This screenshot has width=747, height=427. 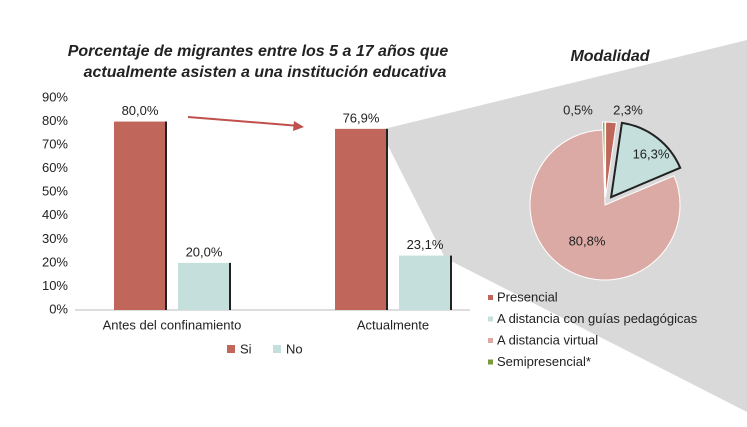 What do you see at coordinates (578, 109) in the screenshot?
I see `data-label: 0,5%` at bounding box center [578, 109].